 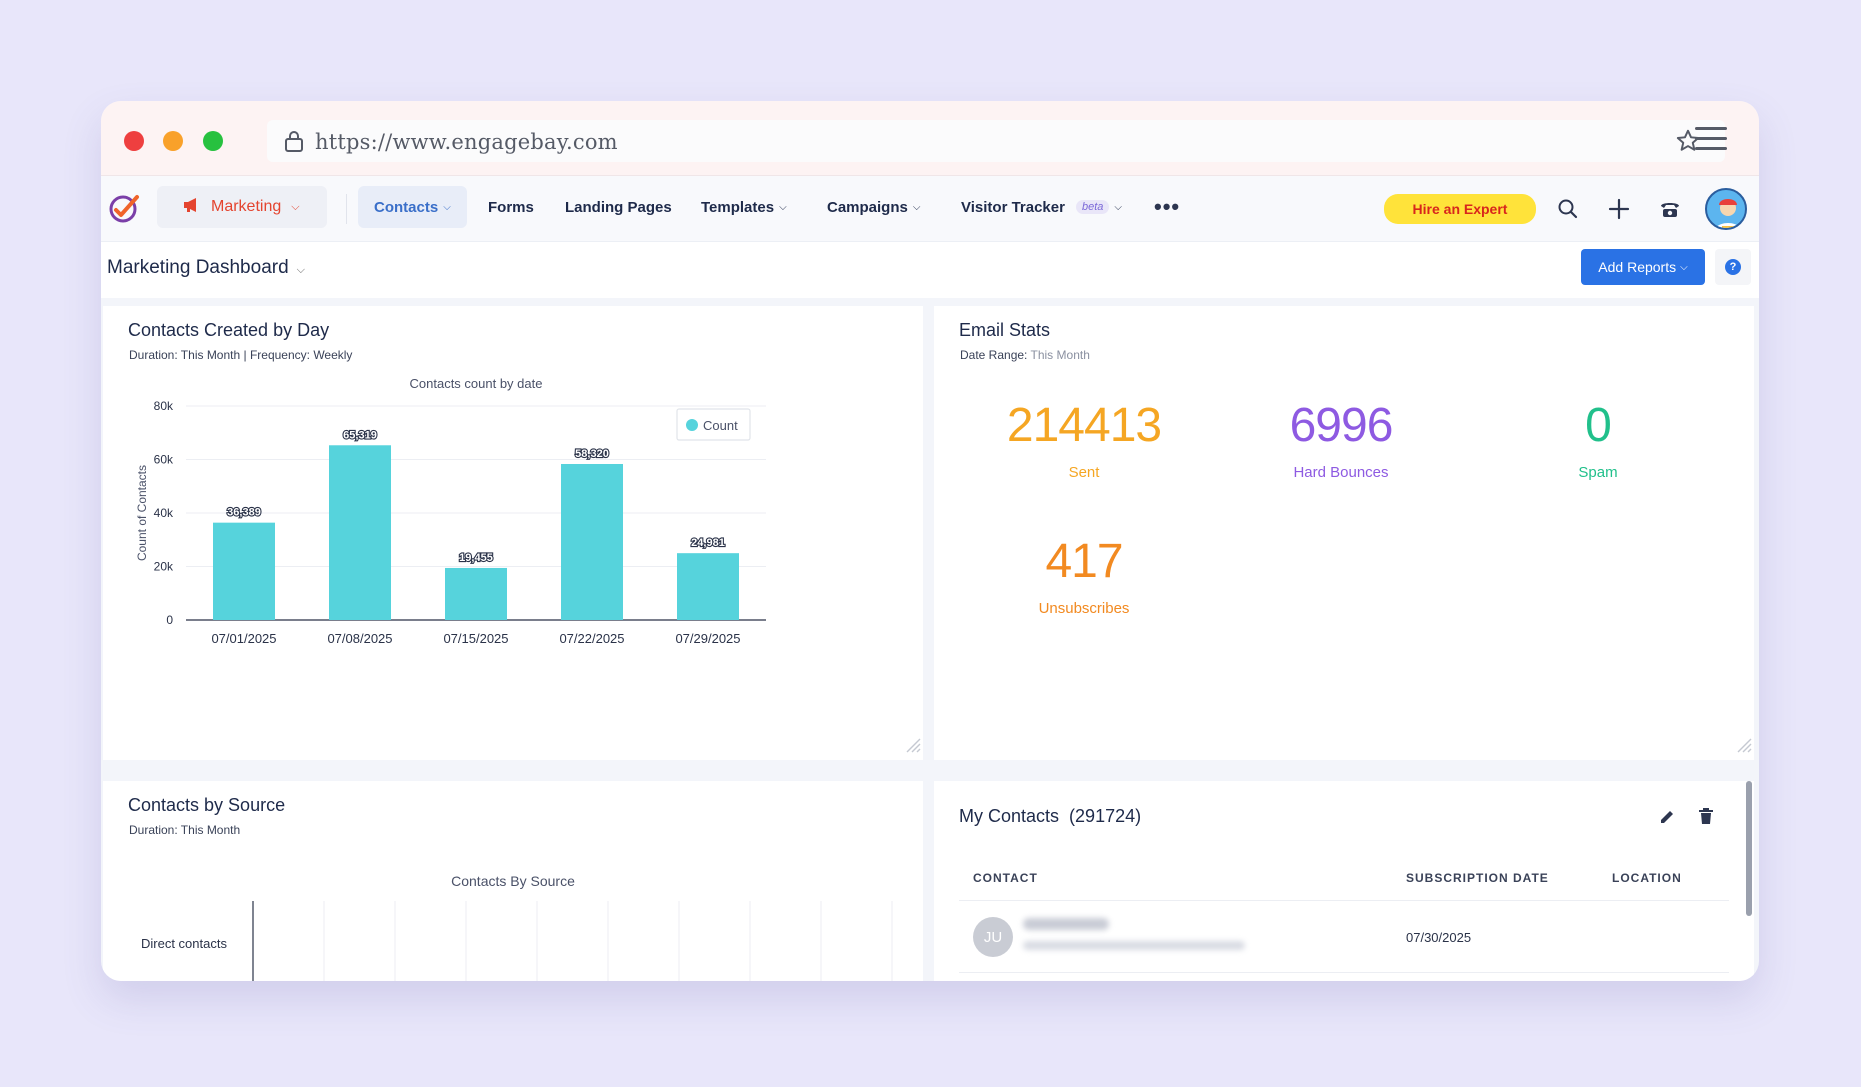 What do you see at coordinates (867, 207) in the screenshot?
I see `nav-campaigns-label: Campaigns` at bounding box center [867, 207].